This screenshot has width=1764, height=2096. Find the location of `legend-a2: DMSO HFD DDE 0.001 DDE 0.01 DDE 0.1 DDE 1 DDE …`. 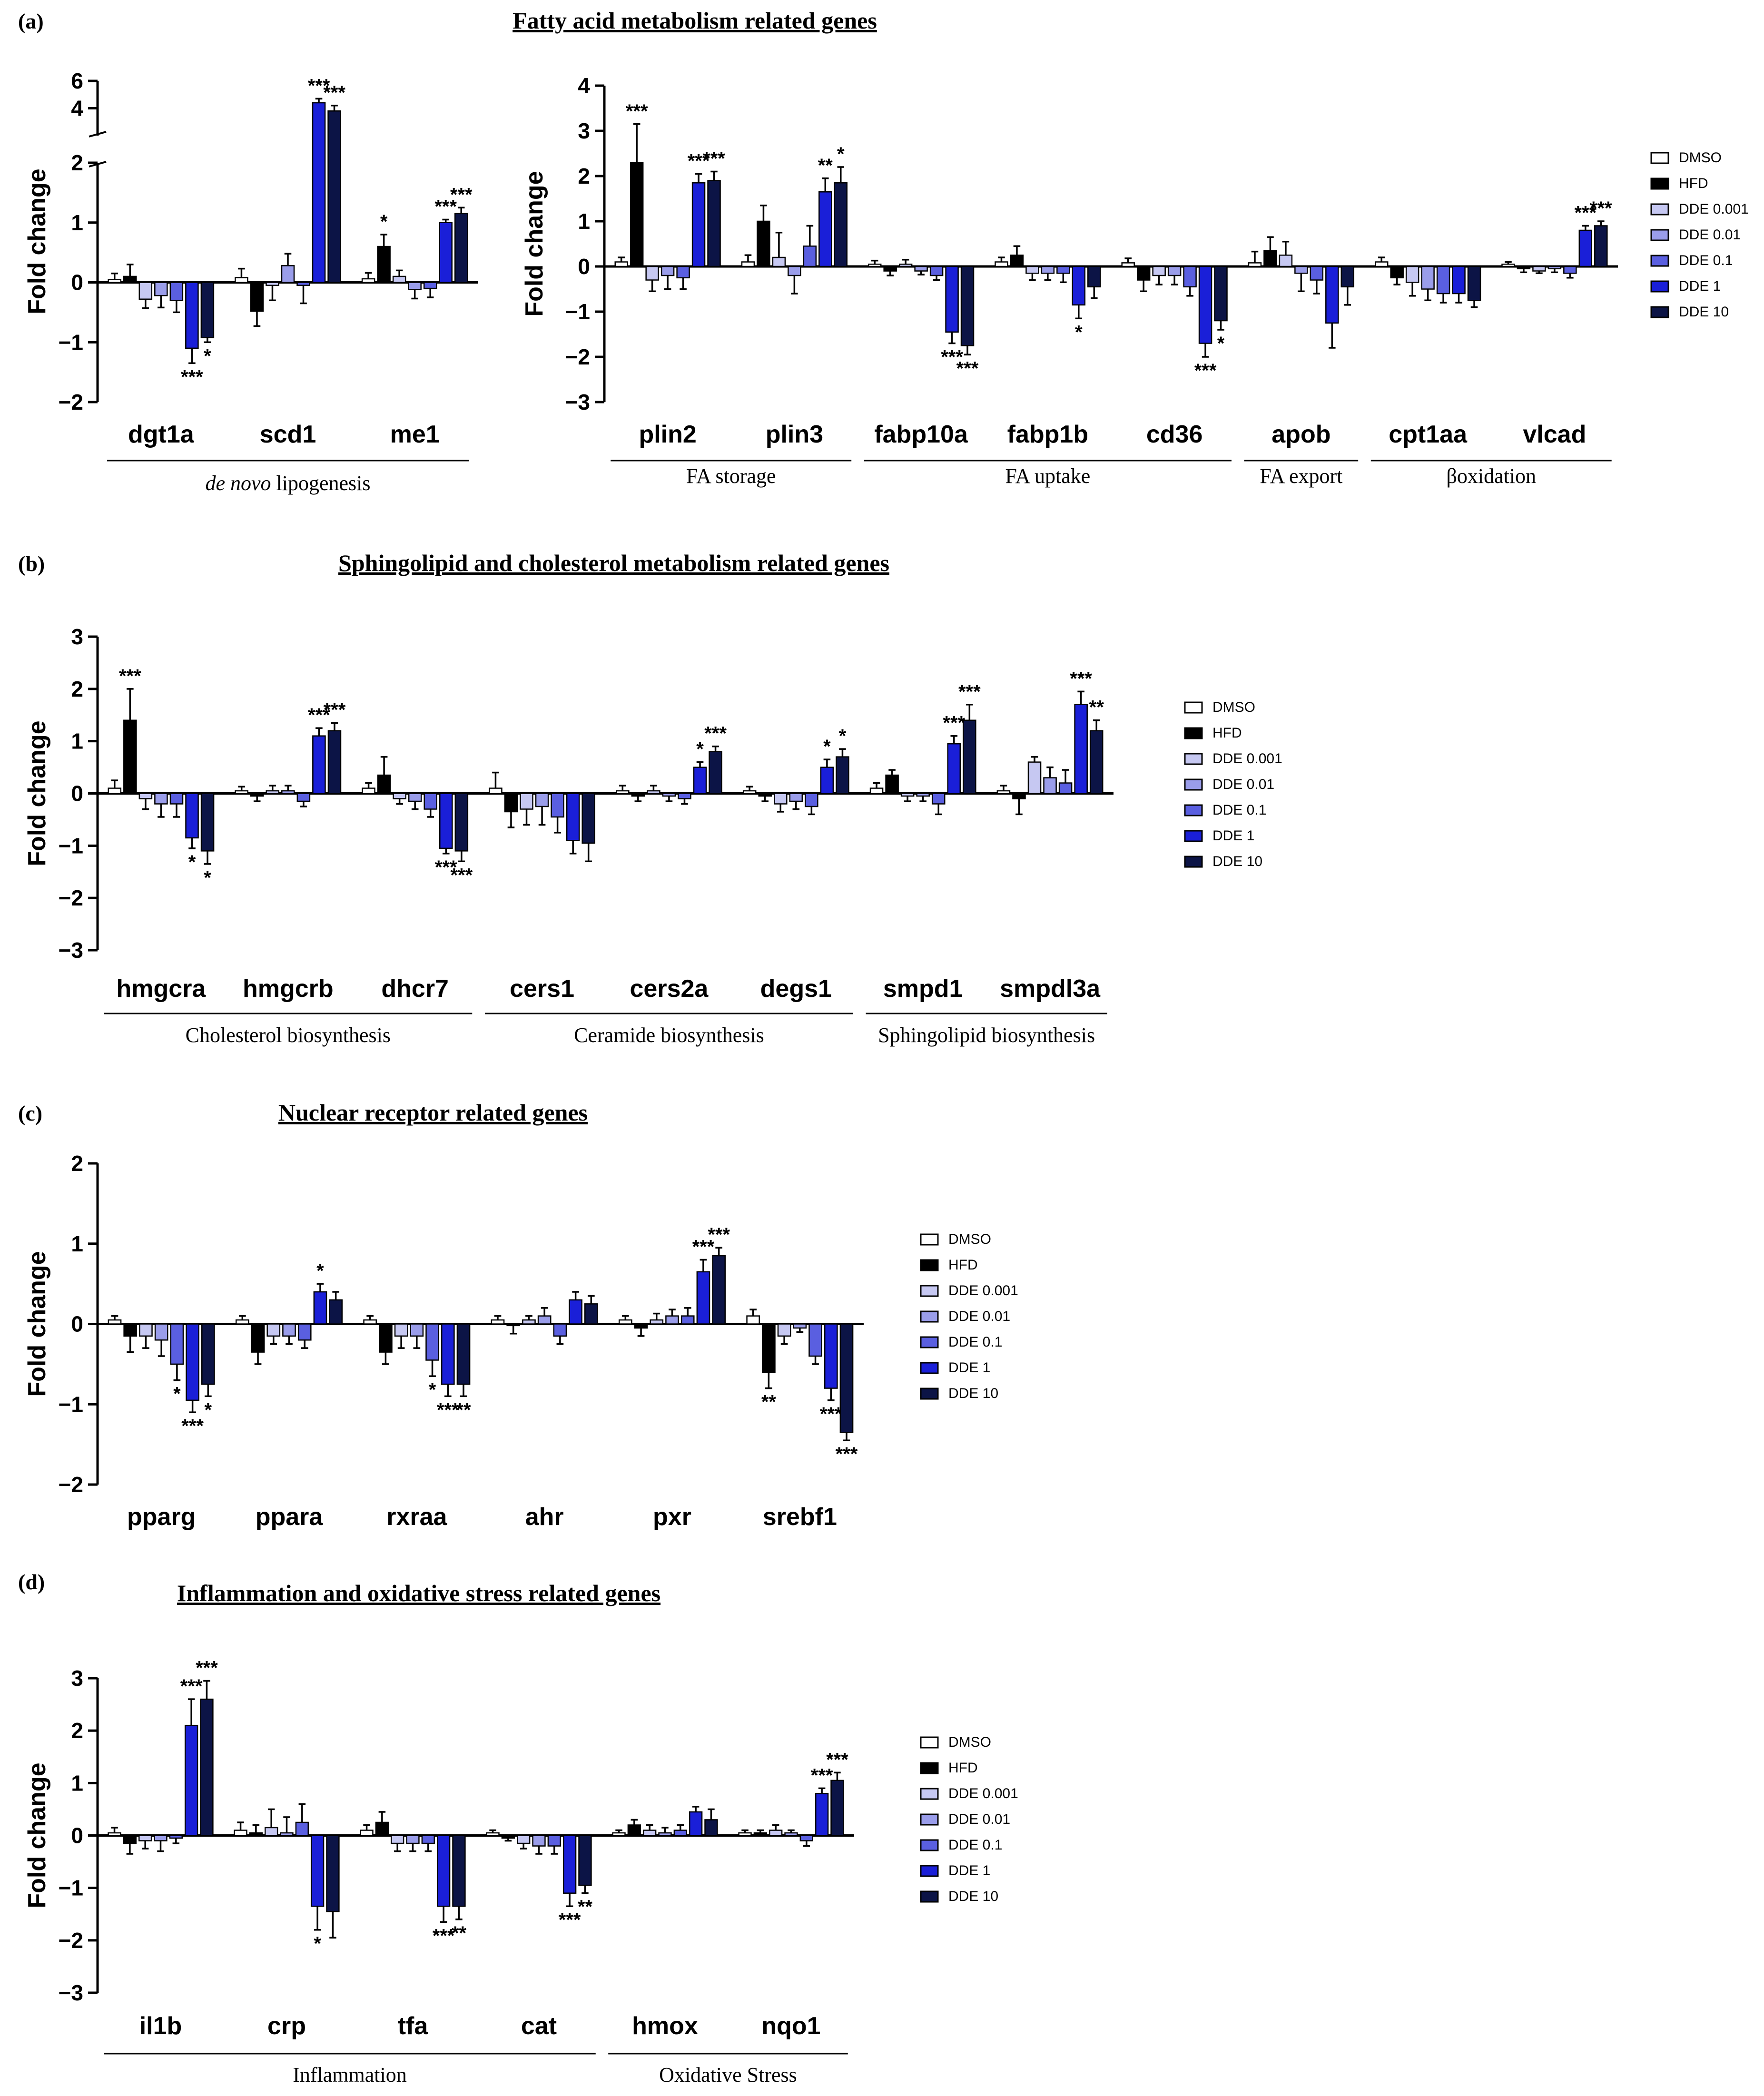

legend-a2: DMSO HFD DDE 0.001 DDE 0.01 DDE 0.1 DDE 1 DDE … is located at coordinates (1699, 235).